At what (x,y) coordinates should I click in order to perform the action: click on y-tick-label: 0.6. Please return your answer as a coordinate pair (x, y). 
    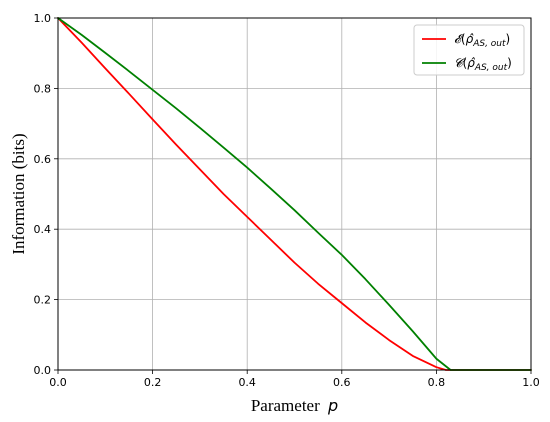
    Looking at the image, I should click on (43, 159).